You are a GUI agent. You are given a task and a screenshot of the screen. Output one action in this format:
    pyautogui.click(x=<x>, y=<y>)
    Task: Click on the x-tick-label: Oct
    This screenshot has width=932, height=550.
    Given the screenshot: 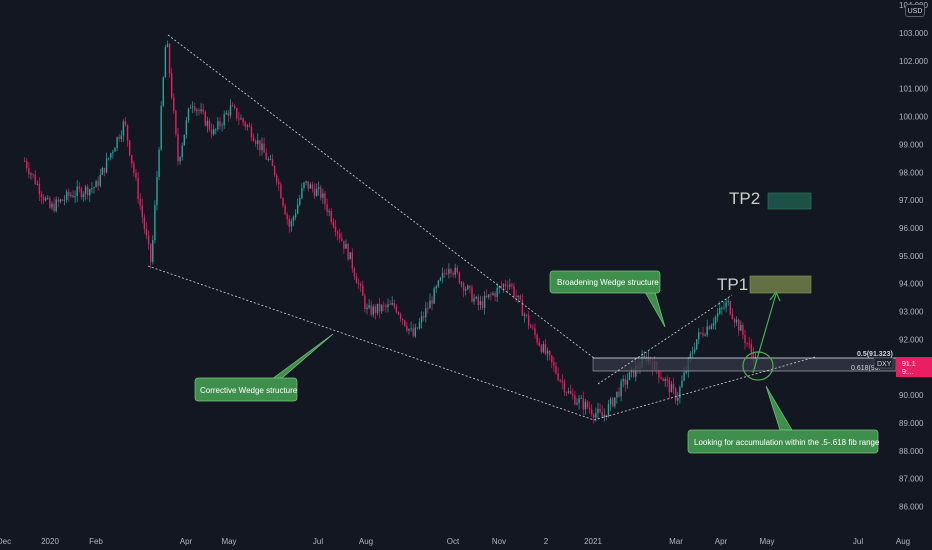 What is the action you would take?
    pyautogui.click(x=453, y=541)
    